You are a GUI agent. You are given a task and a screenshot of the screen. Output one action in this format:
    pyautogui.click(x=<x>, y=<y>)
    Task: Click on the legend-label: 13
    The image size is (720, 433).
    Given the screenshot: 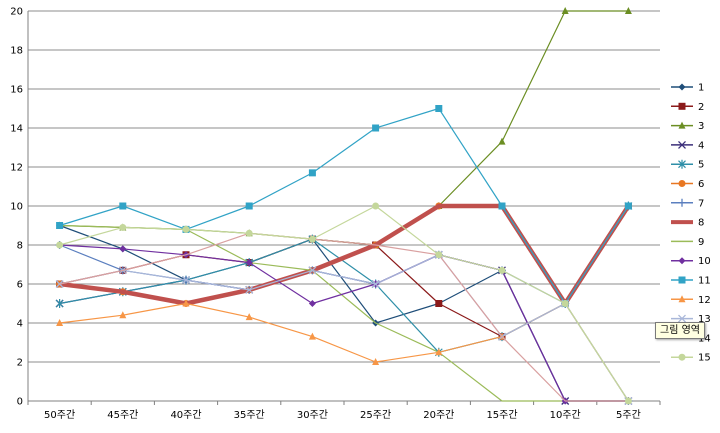 What is the action you would take?
    pyautogui.click(x=704, y=319)
    